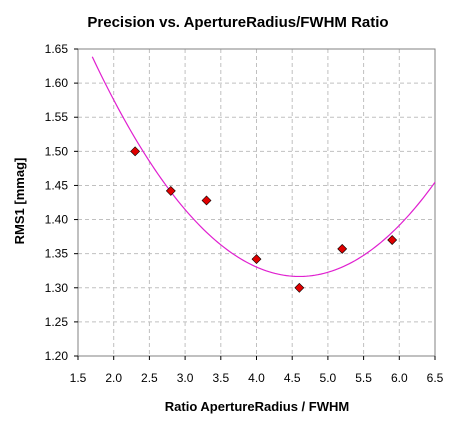 The image size is (454, 431). I want to click on x-tick-label: 6.0, so click(399, 378).